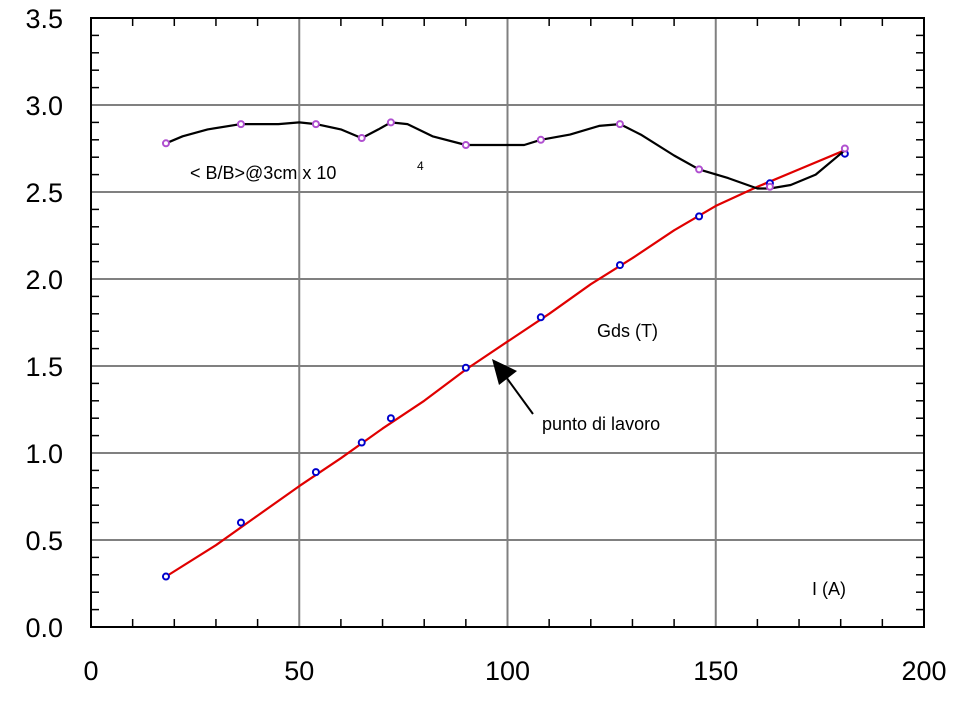 The height and width of the screenshot is (701, 959). Describe the element at coordinates (44, 454) in the screenshot. I see `y-tick-label: 1.0` at that location.